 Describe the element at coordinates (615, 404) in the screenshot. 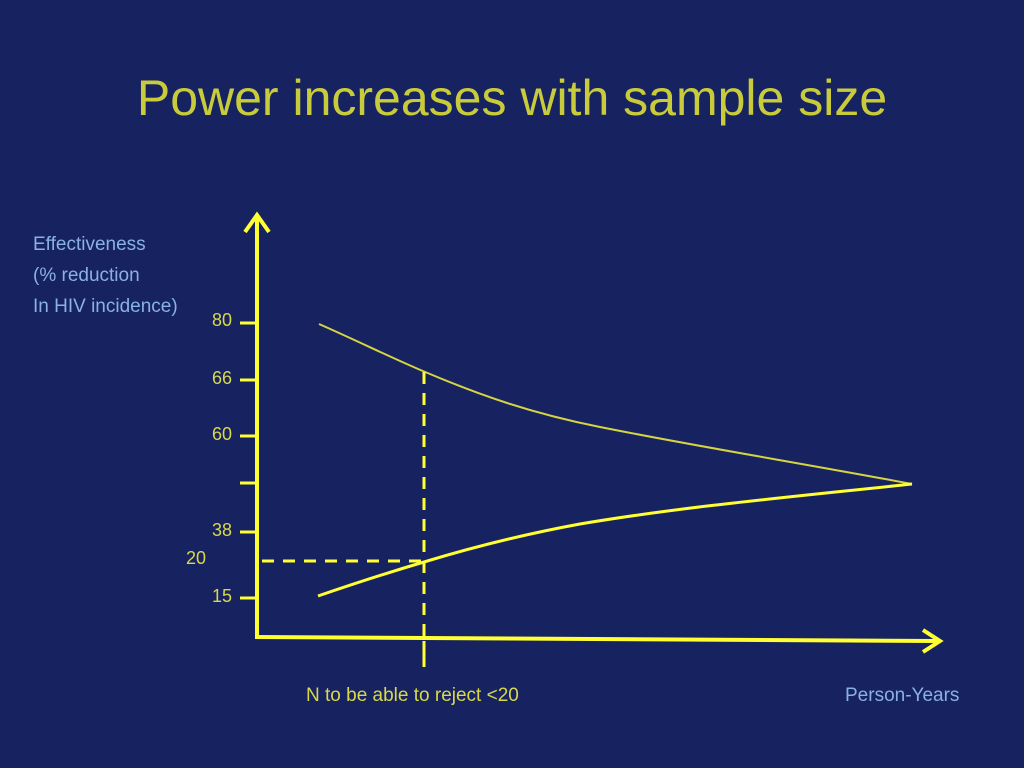

I see `upper-confidence-curve` at that location.